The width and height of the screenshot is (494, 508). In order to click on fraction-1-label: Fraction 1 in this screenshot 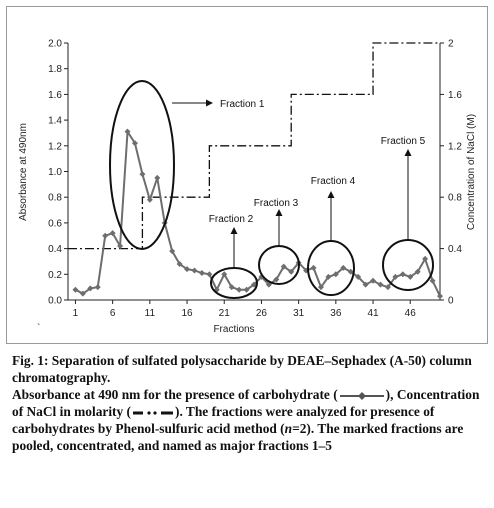, I will do `click(242, 104)`.